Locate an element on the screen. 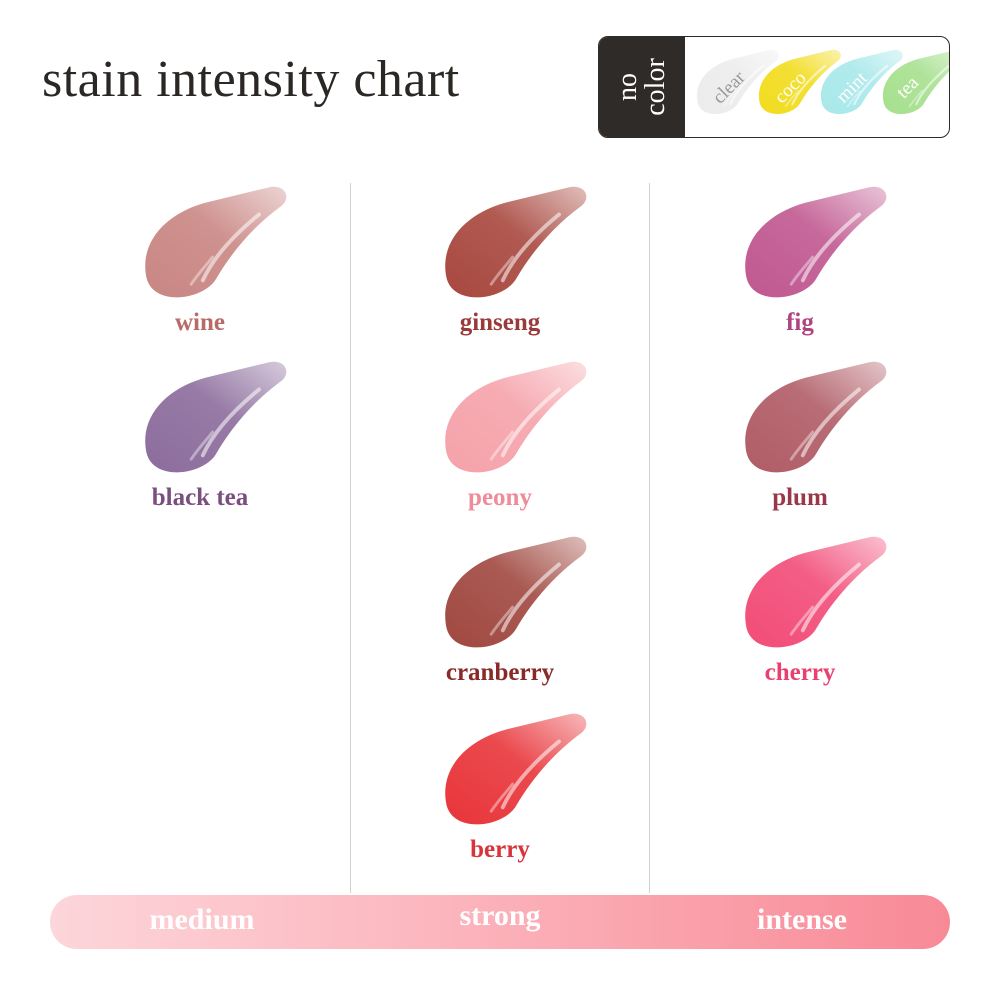 Image resolution: width=1000 pixels, height=1000 pixels. no-color-swatch-tea: tea is located at coordinates (913, 88).